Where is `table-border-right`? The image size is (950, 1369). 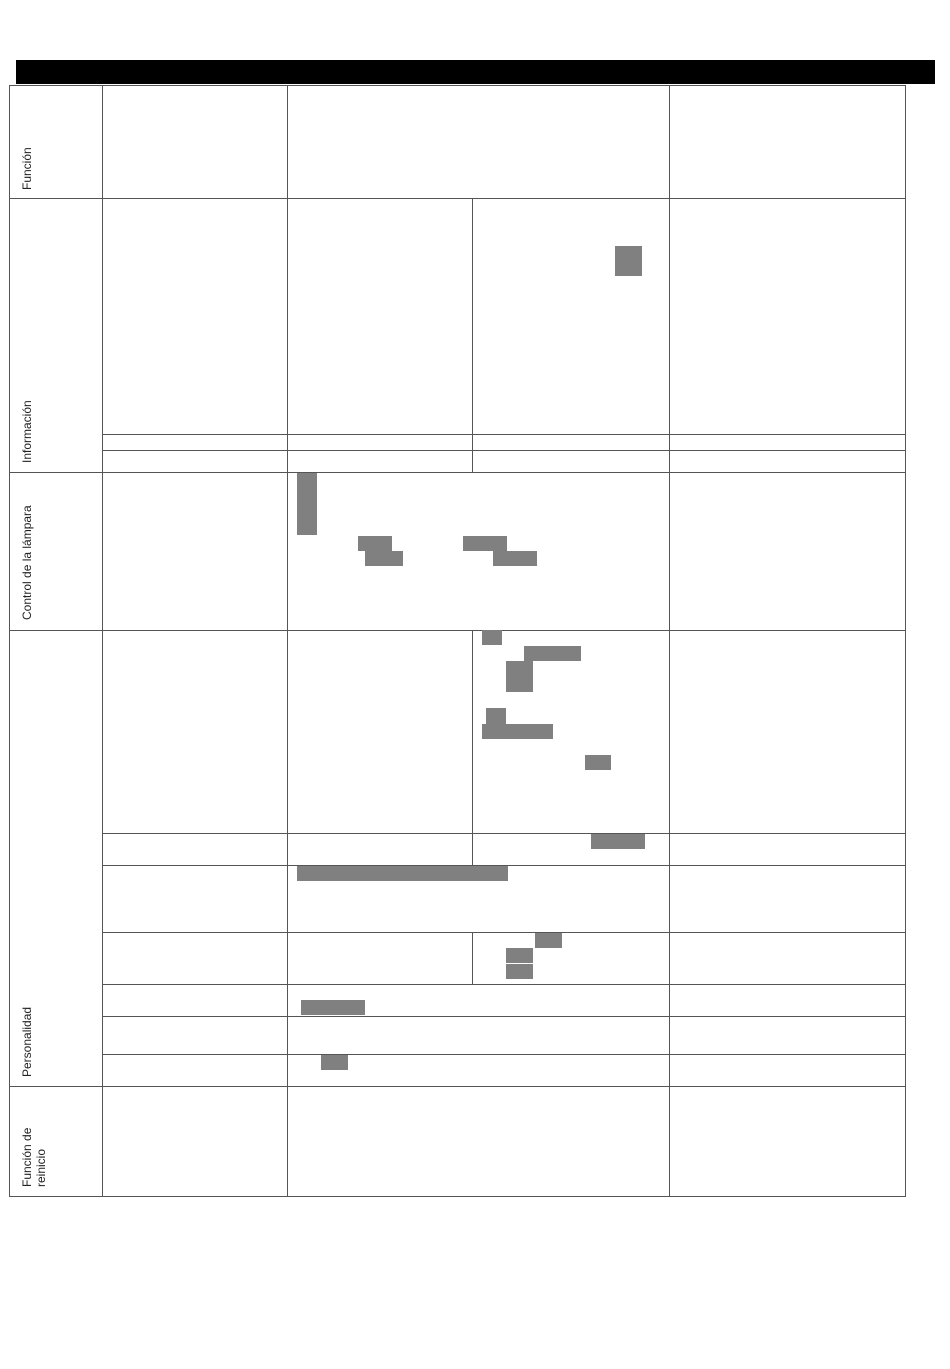
table-border-right is located at coordinates (905, 640).